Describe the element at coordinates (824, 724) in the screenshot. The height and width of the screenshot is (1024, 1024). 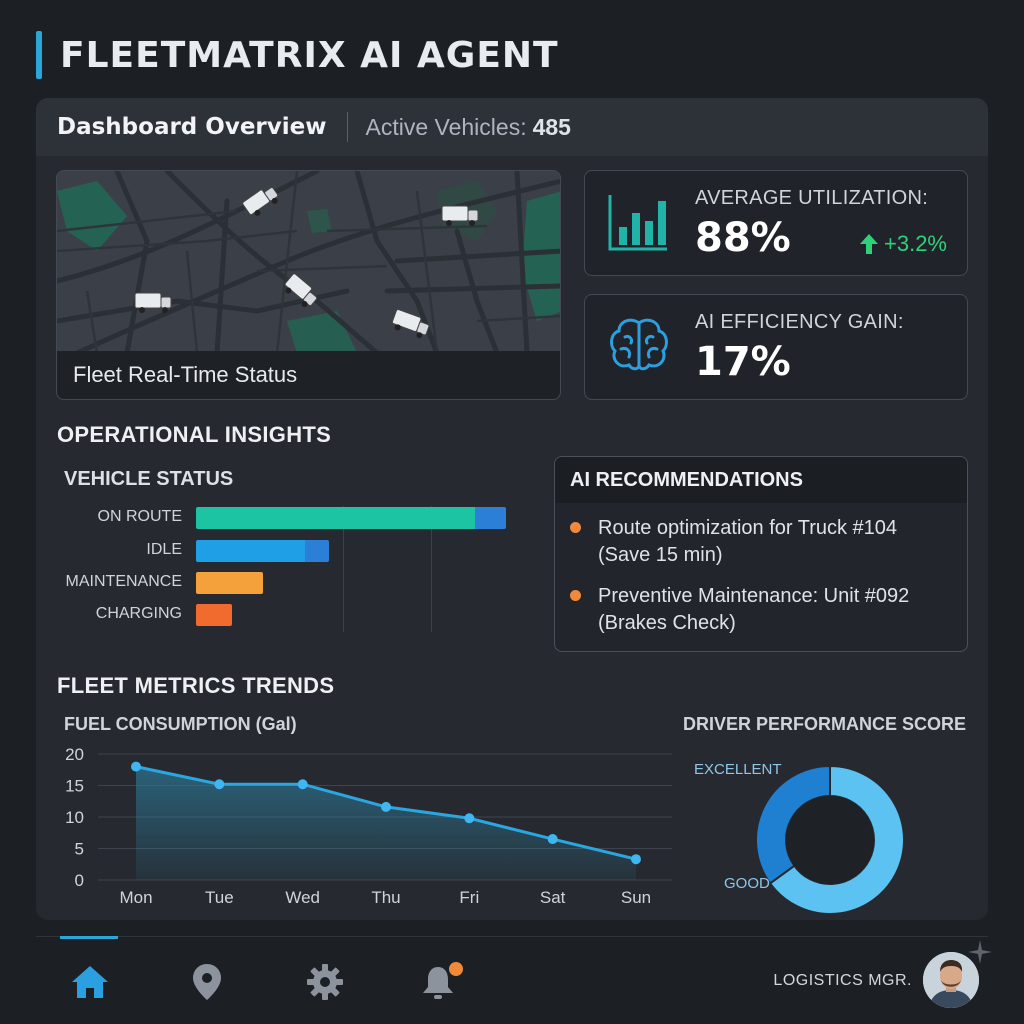
I see `driver-performance-title: DRIVER PERFORMANCE SCORE` at that location.